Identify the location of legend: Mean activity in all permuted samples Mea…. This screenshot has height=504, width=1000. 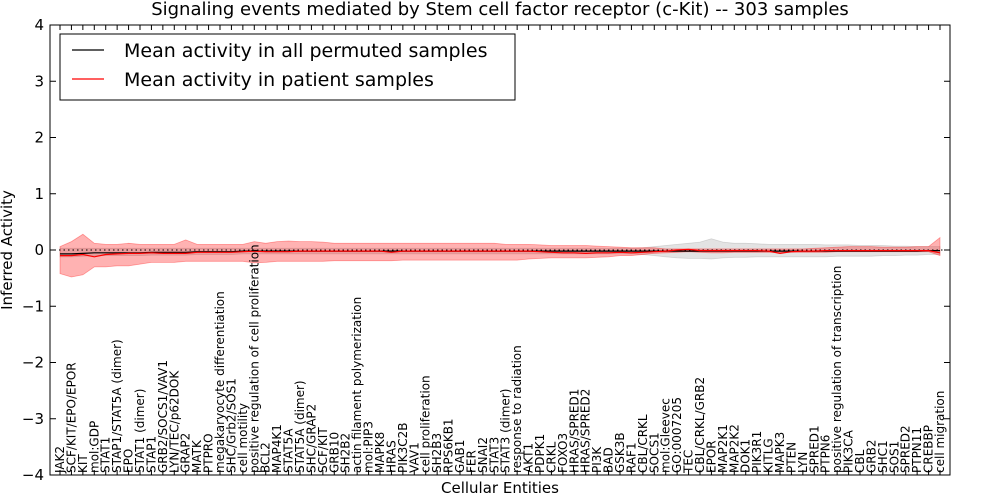
(287, 67).